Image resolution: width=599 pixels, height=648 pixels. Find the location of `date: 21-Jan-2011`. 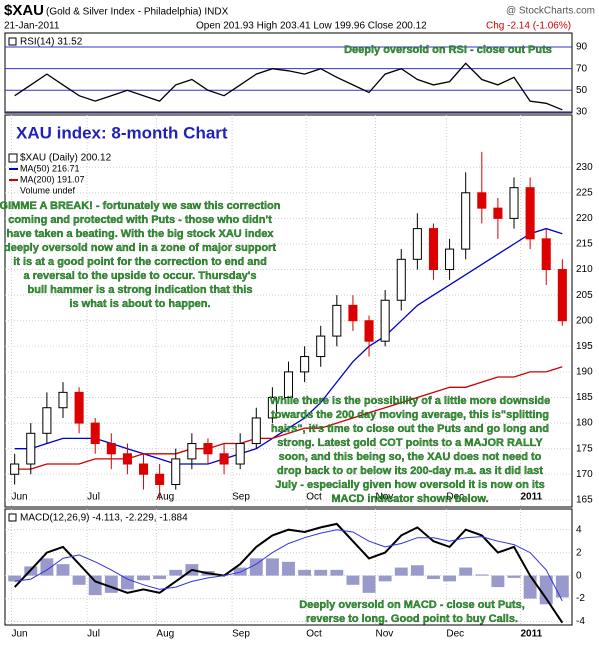

date: 21-Jan-2011 is located at coordinates (32, 26).